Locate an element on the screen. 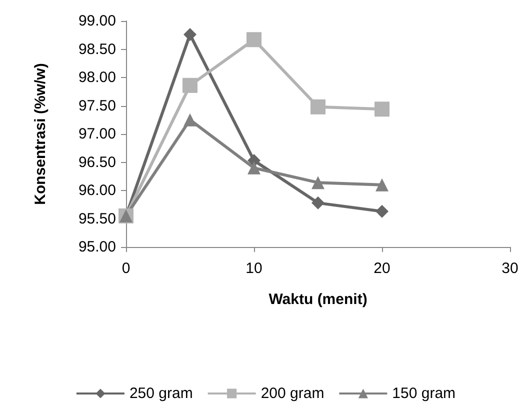 Image resolution: width=531 pixels, height=408 pixels. y-tick-label: 96.00 is located at coordinates (97, 190).